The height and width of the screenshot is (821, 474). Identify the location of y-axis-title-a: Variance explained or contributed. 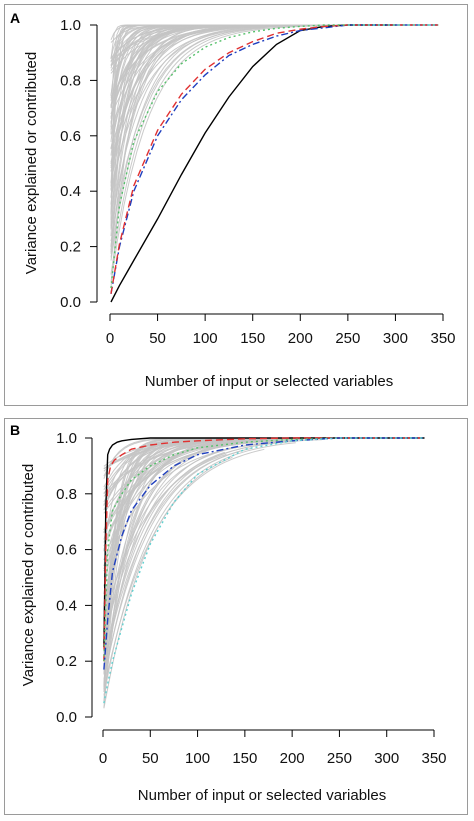
(31, 163).